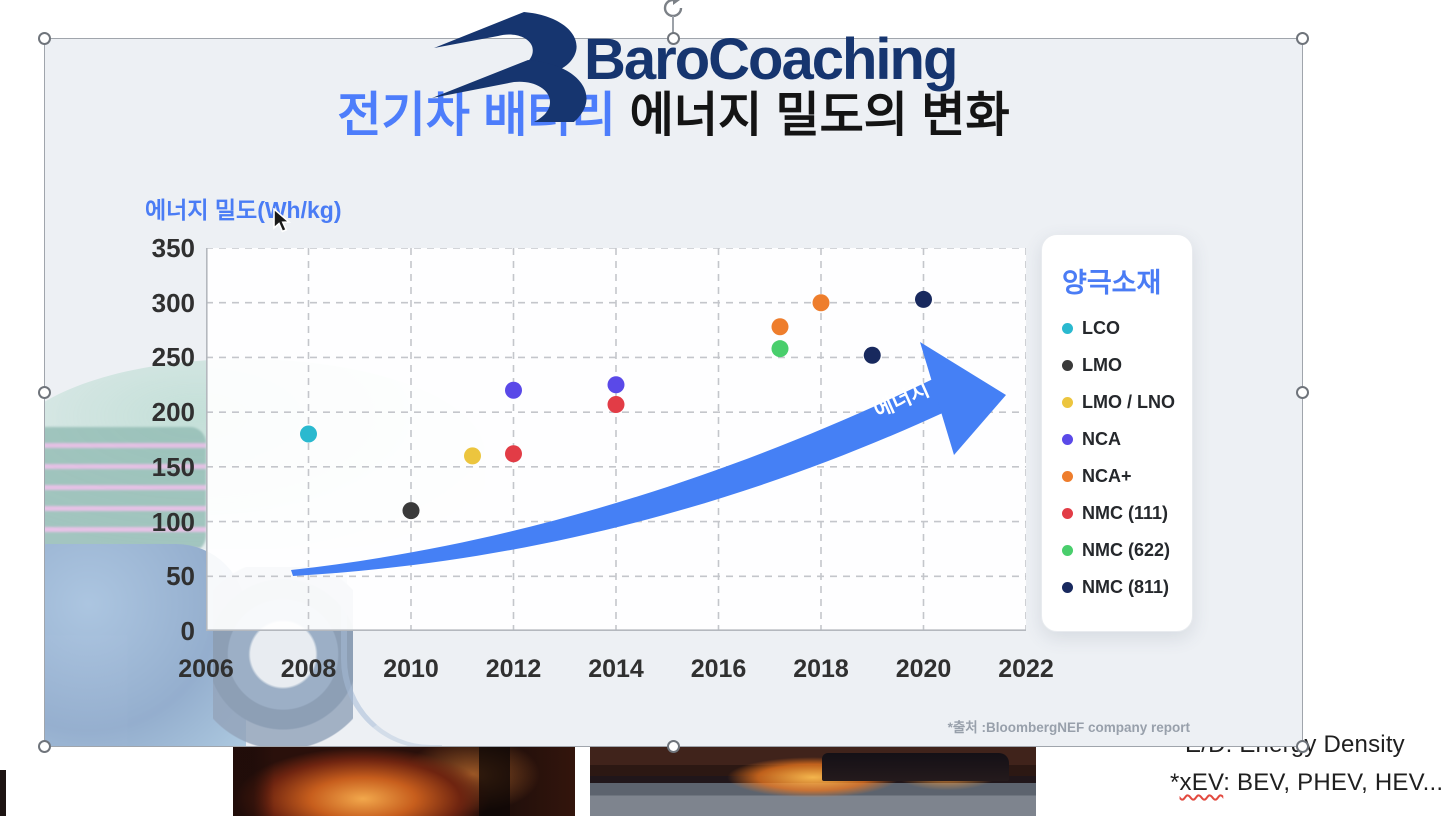  Describe the element at coordinates (173, 302) in the screenshot. I see `y-tick-label: 300` at that location.